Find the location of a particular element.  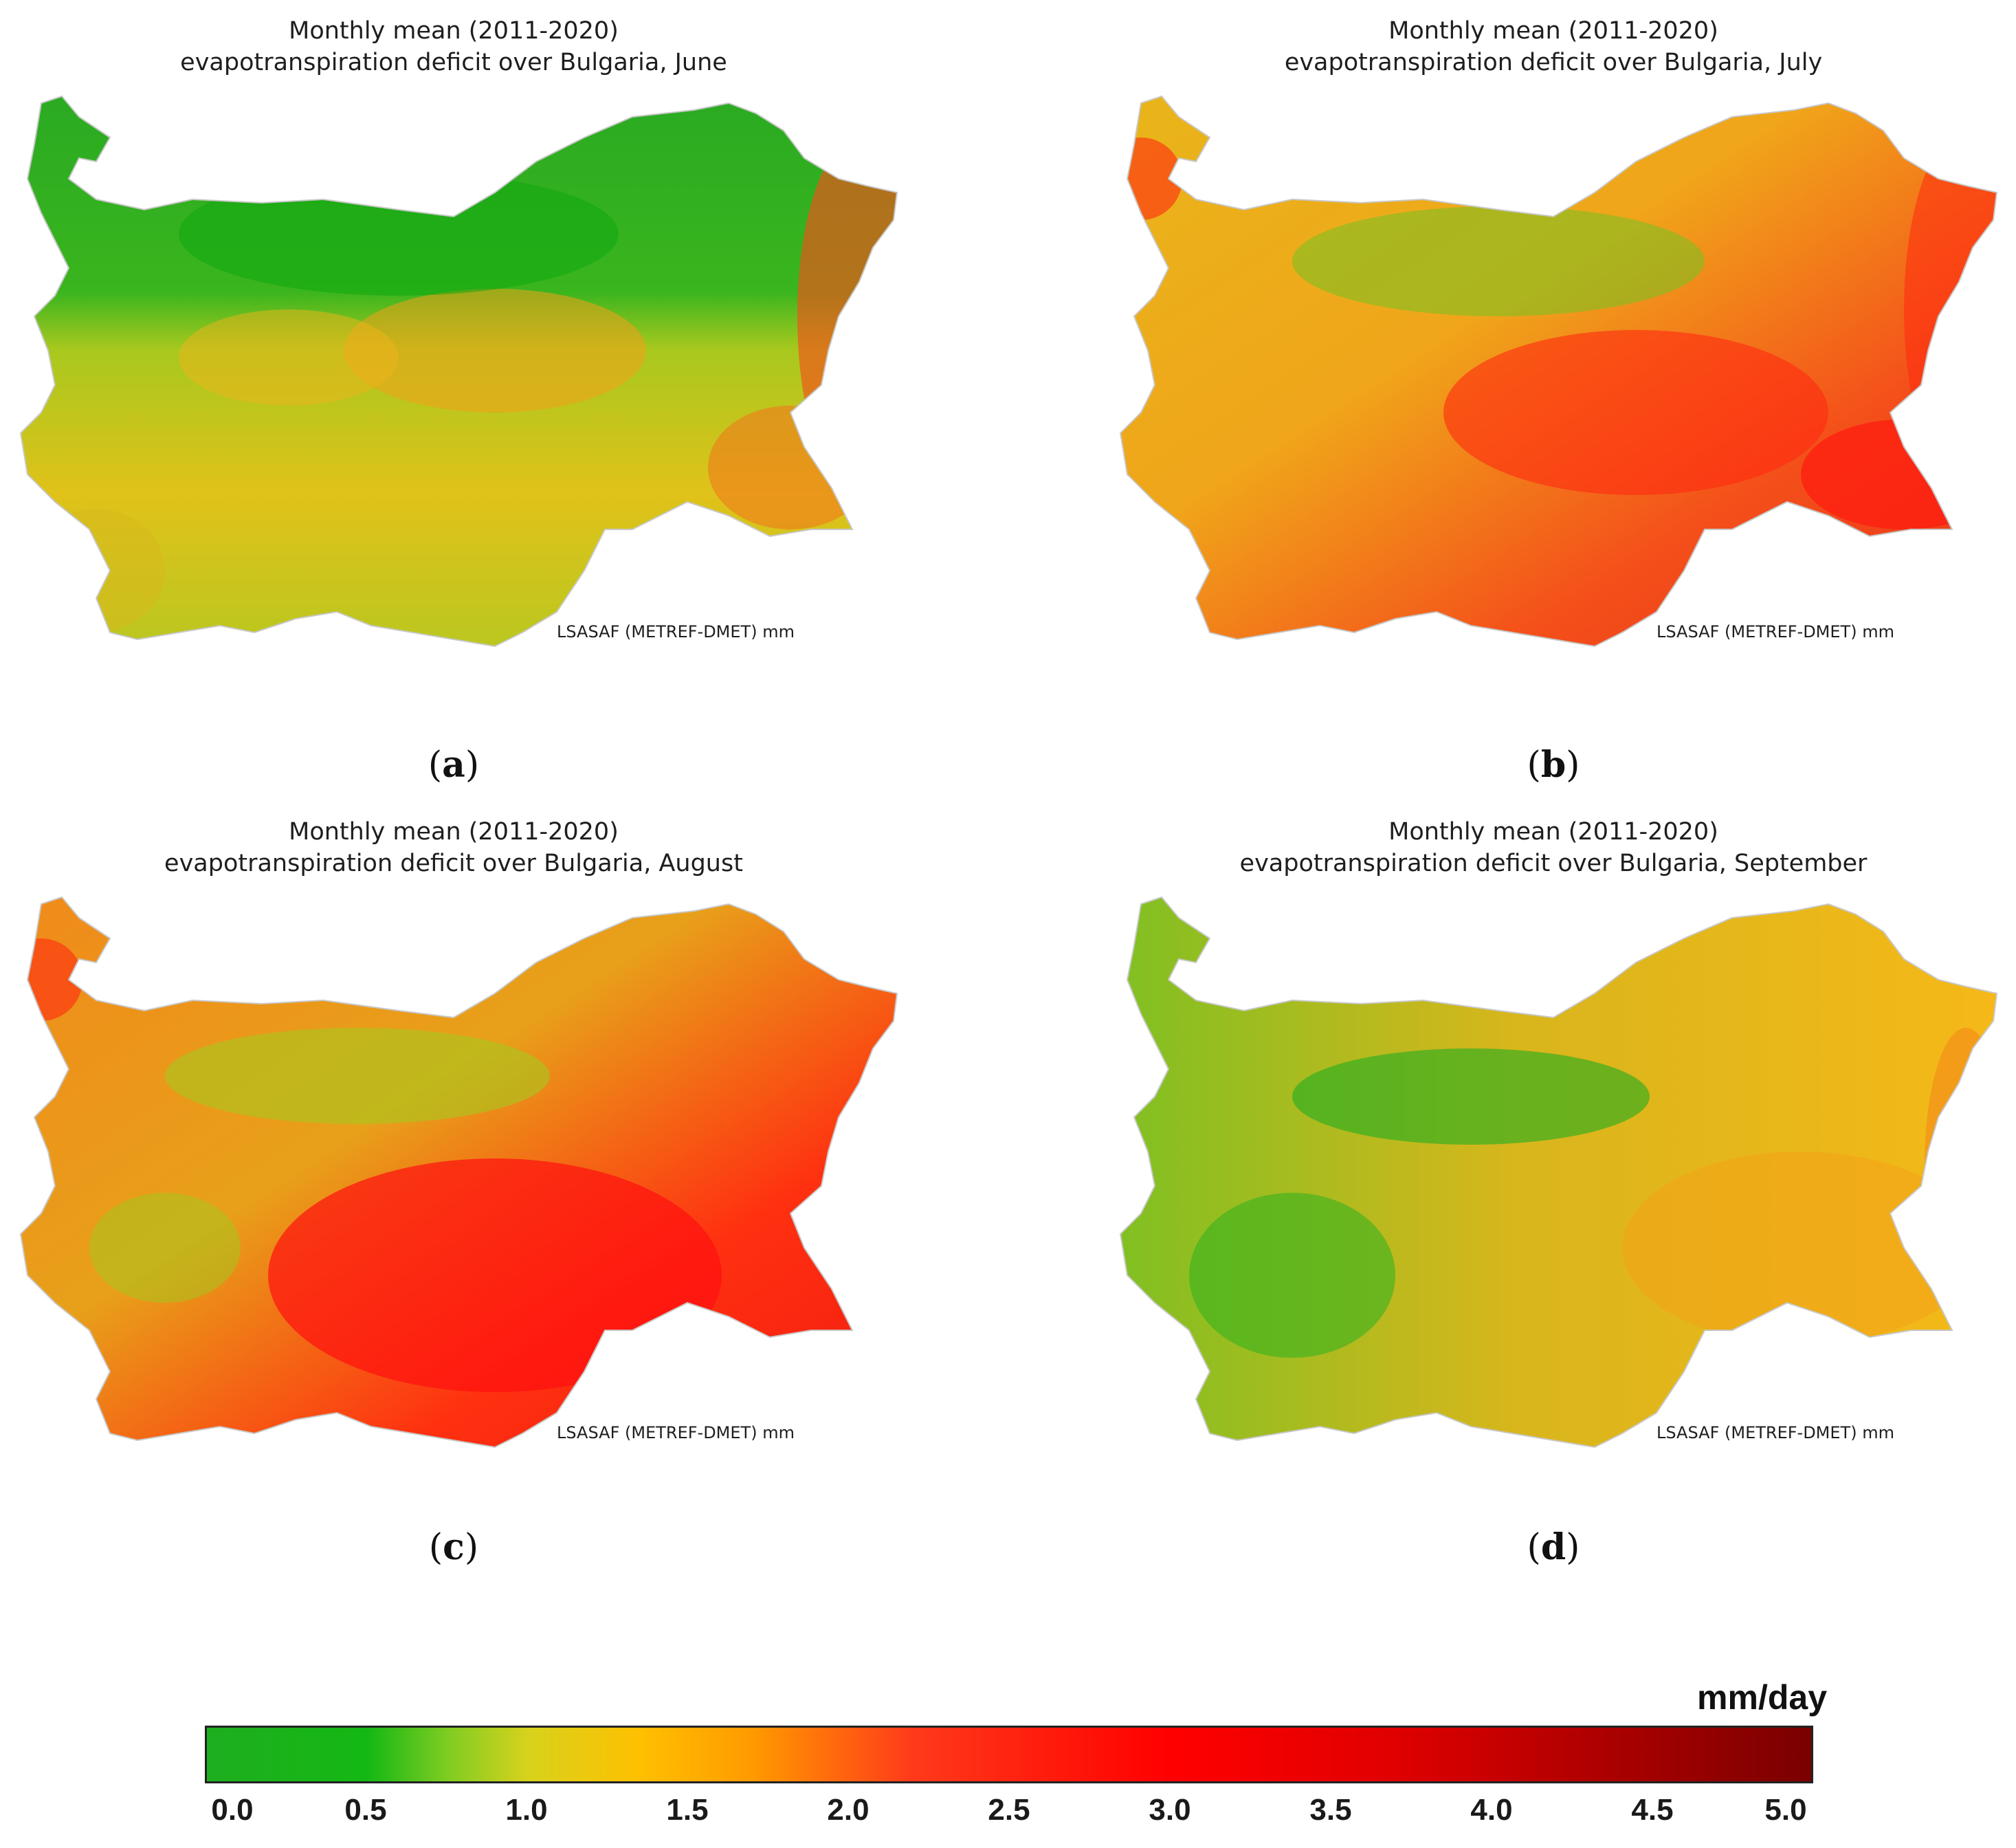

label-letter: c is located at coordinates (454, 1547).